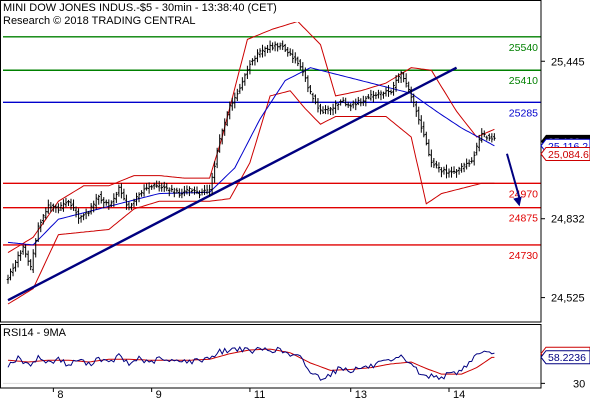  I want to click on price-tag-label: 25,084.6, so click(568, 155).